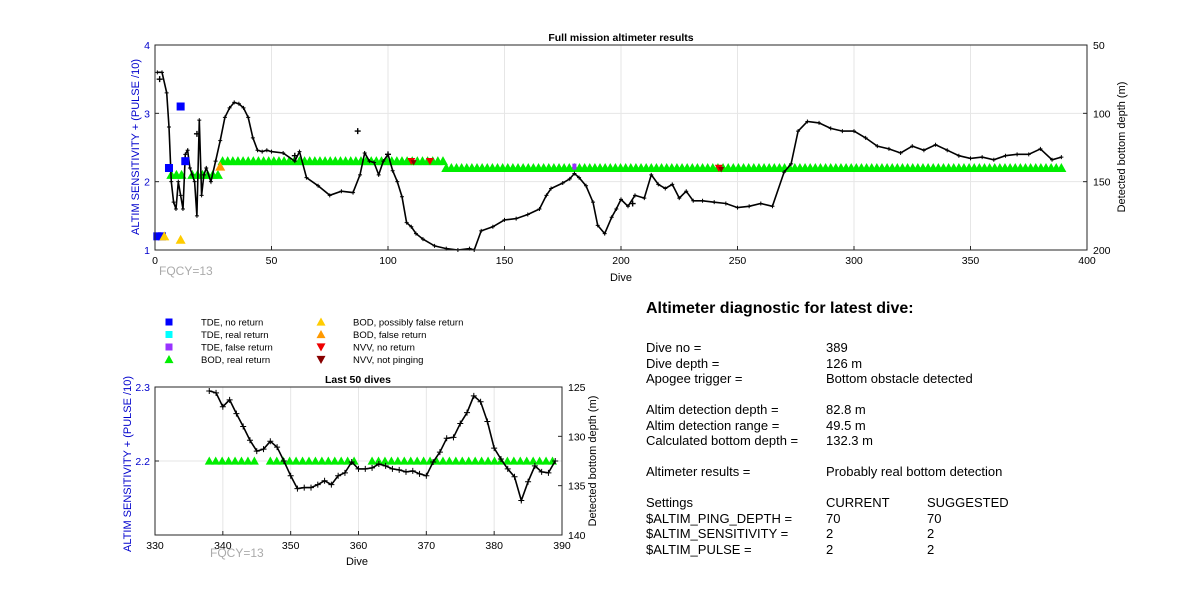 Image resolution: width=1200 pixels, height=601 pixels. Describe the element at coordinates (698, 471) in the screenshot. I see `results-label: Altimeter results =` at that location.